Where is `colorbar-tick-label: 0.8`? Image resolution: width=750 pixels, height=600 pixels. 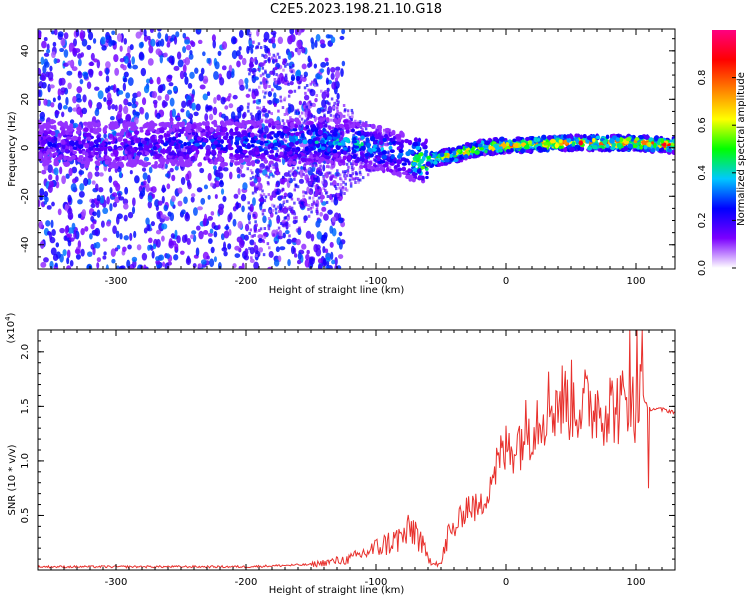 colorbar-tick-label: 0.8 is located at coordinates (702, 78).